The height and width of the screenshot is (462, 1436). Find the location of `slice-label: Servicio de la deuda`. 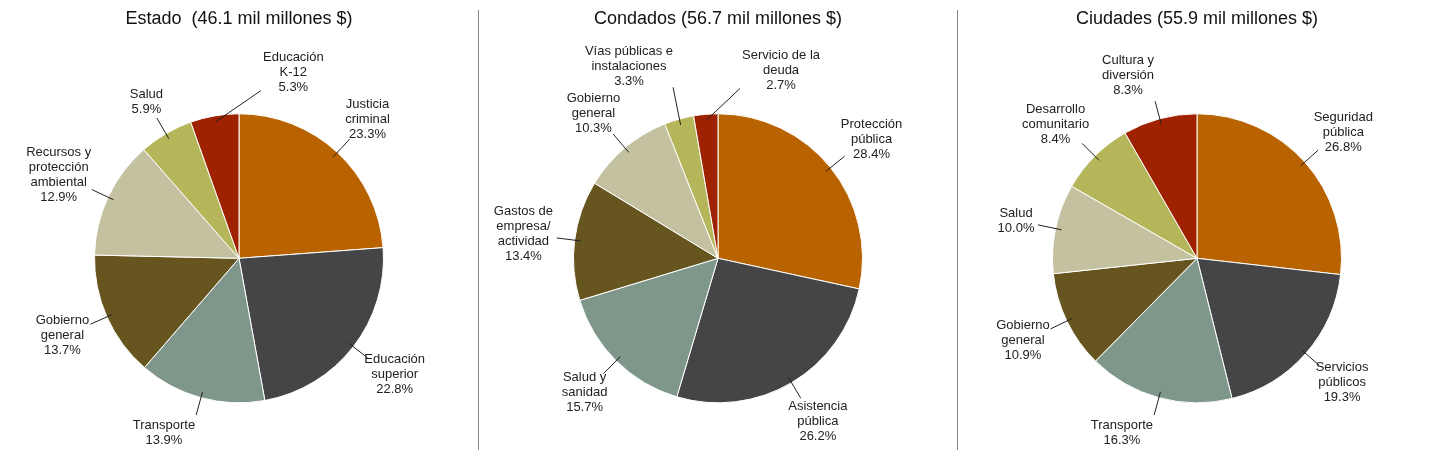

slice-label: Servicio de la deuda is located at coordinates (781, 61).